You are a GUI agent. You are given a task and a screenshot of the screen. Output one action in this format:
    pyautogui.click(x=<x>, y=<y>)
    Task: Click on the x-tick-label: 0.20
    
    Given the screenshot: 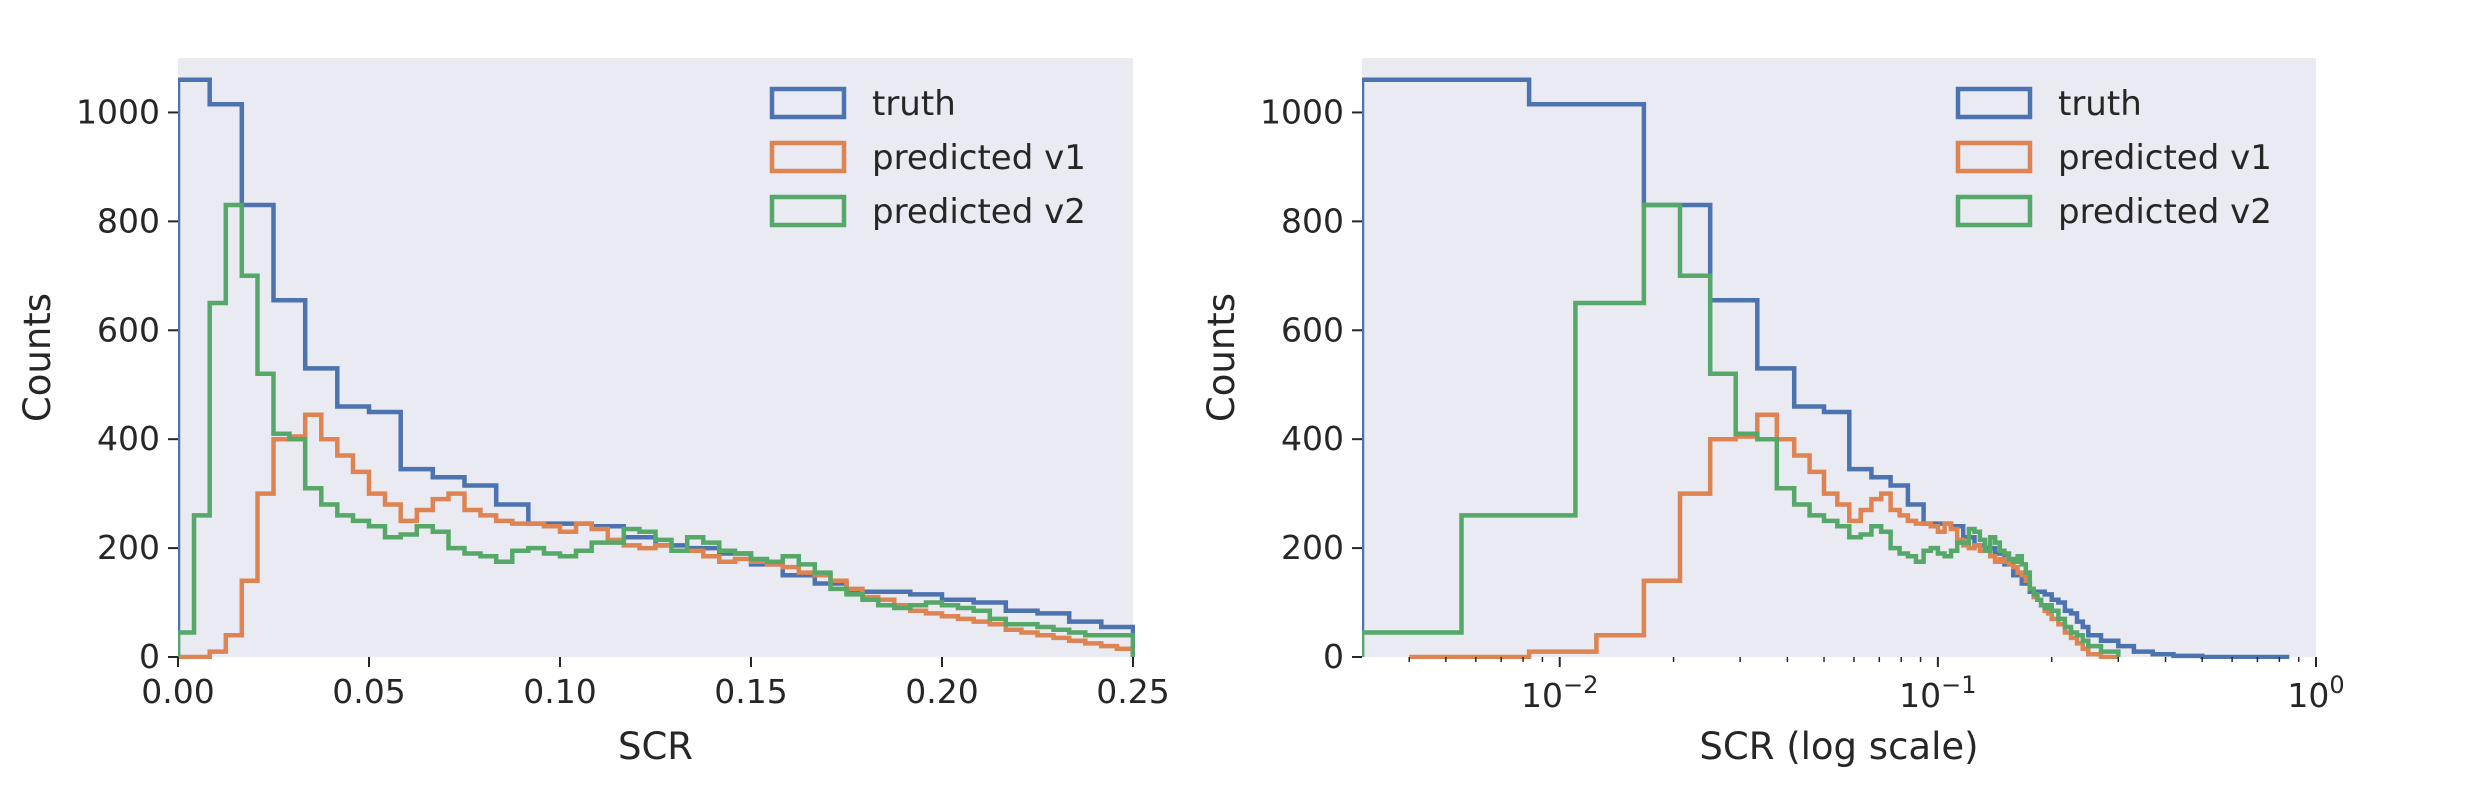 What is the action you would take?
    pyautogui.click(x=941, y=691)
    